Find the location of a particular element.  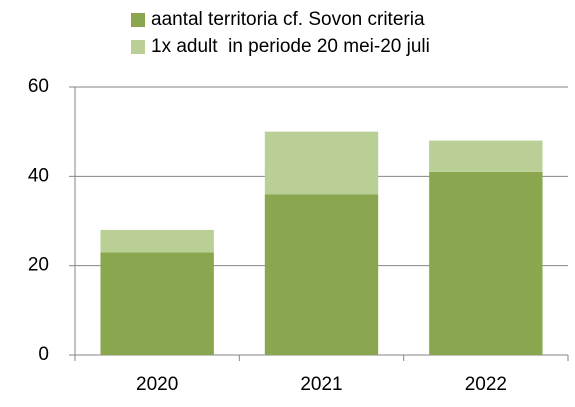

y-tick-label: 40 is located at coordinates (38, 175).